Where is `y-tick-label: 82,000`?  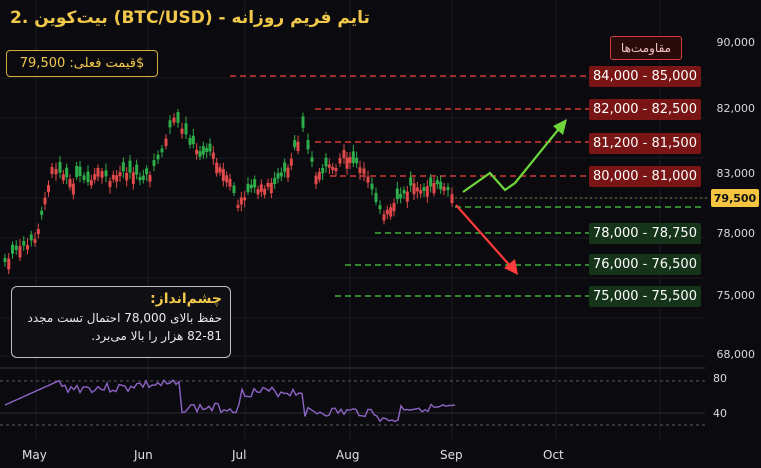 y-tick-label: 82,000 is located at coordinates (736, 108).